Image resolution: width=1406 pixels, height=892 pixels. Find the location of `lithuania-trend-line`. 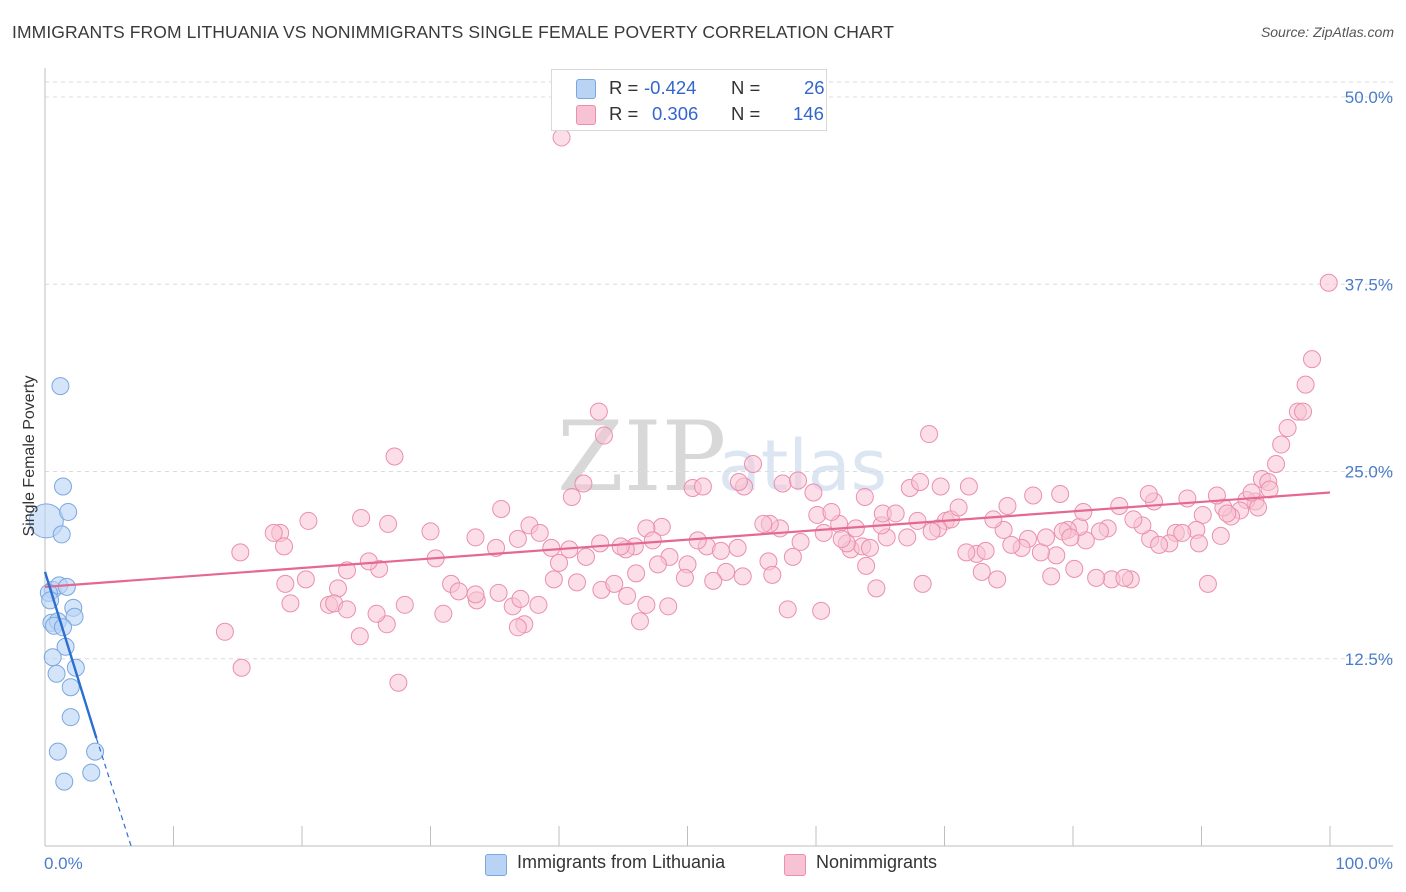

lithuania-trend-line is located at coordinates (70, 655).